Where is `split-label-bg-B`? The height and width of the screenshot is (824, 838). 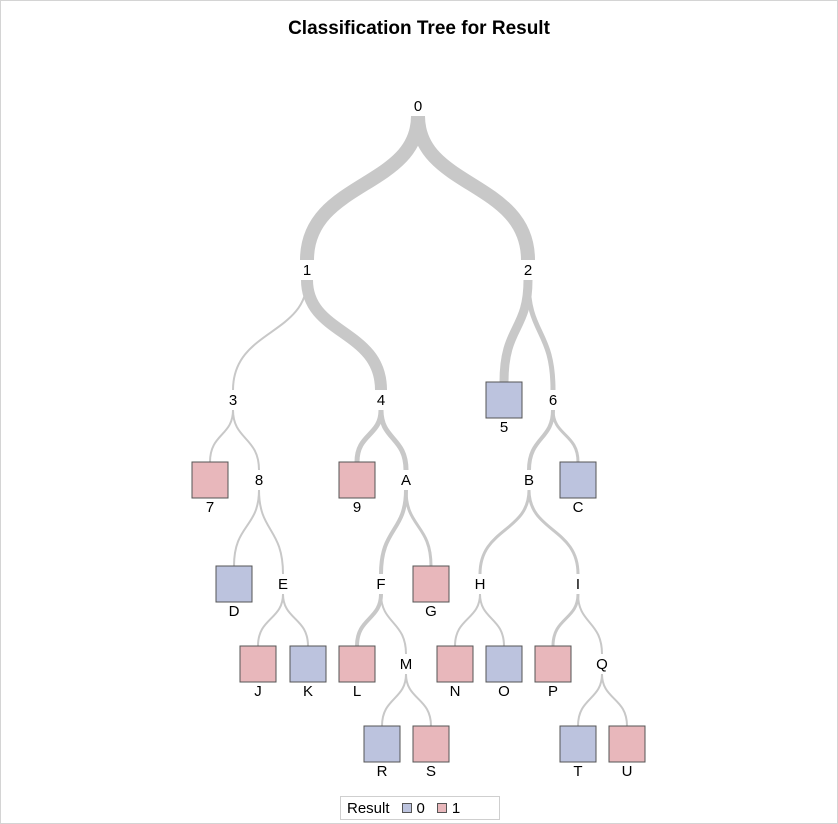 split-label-bg-B is located at coordinates (529, 480).